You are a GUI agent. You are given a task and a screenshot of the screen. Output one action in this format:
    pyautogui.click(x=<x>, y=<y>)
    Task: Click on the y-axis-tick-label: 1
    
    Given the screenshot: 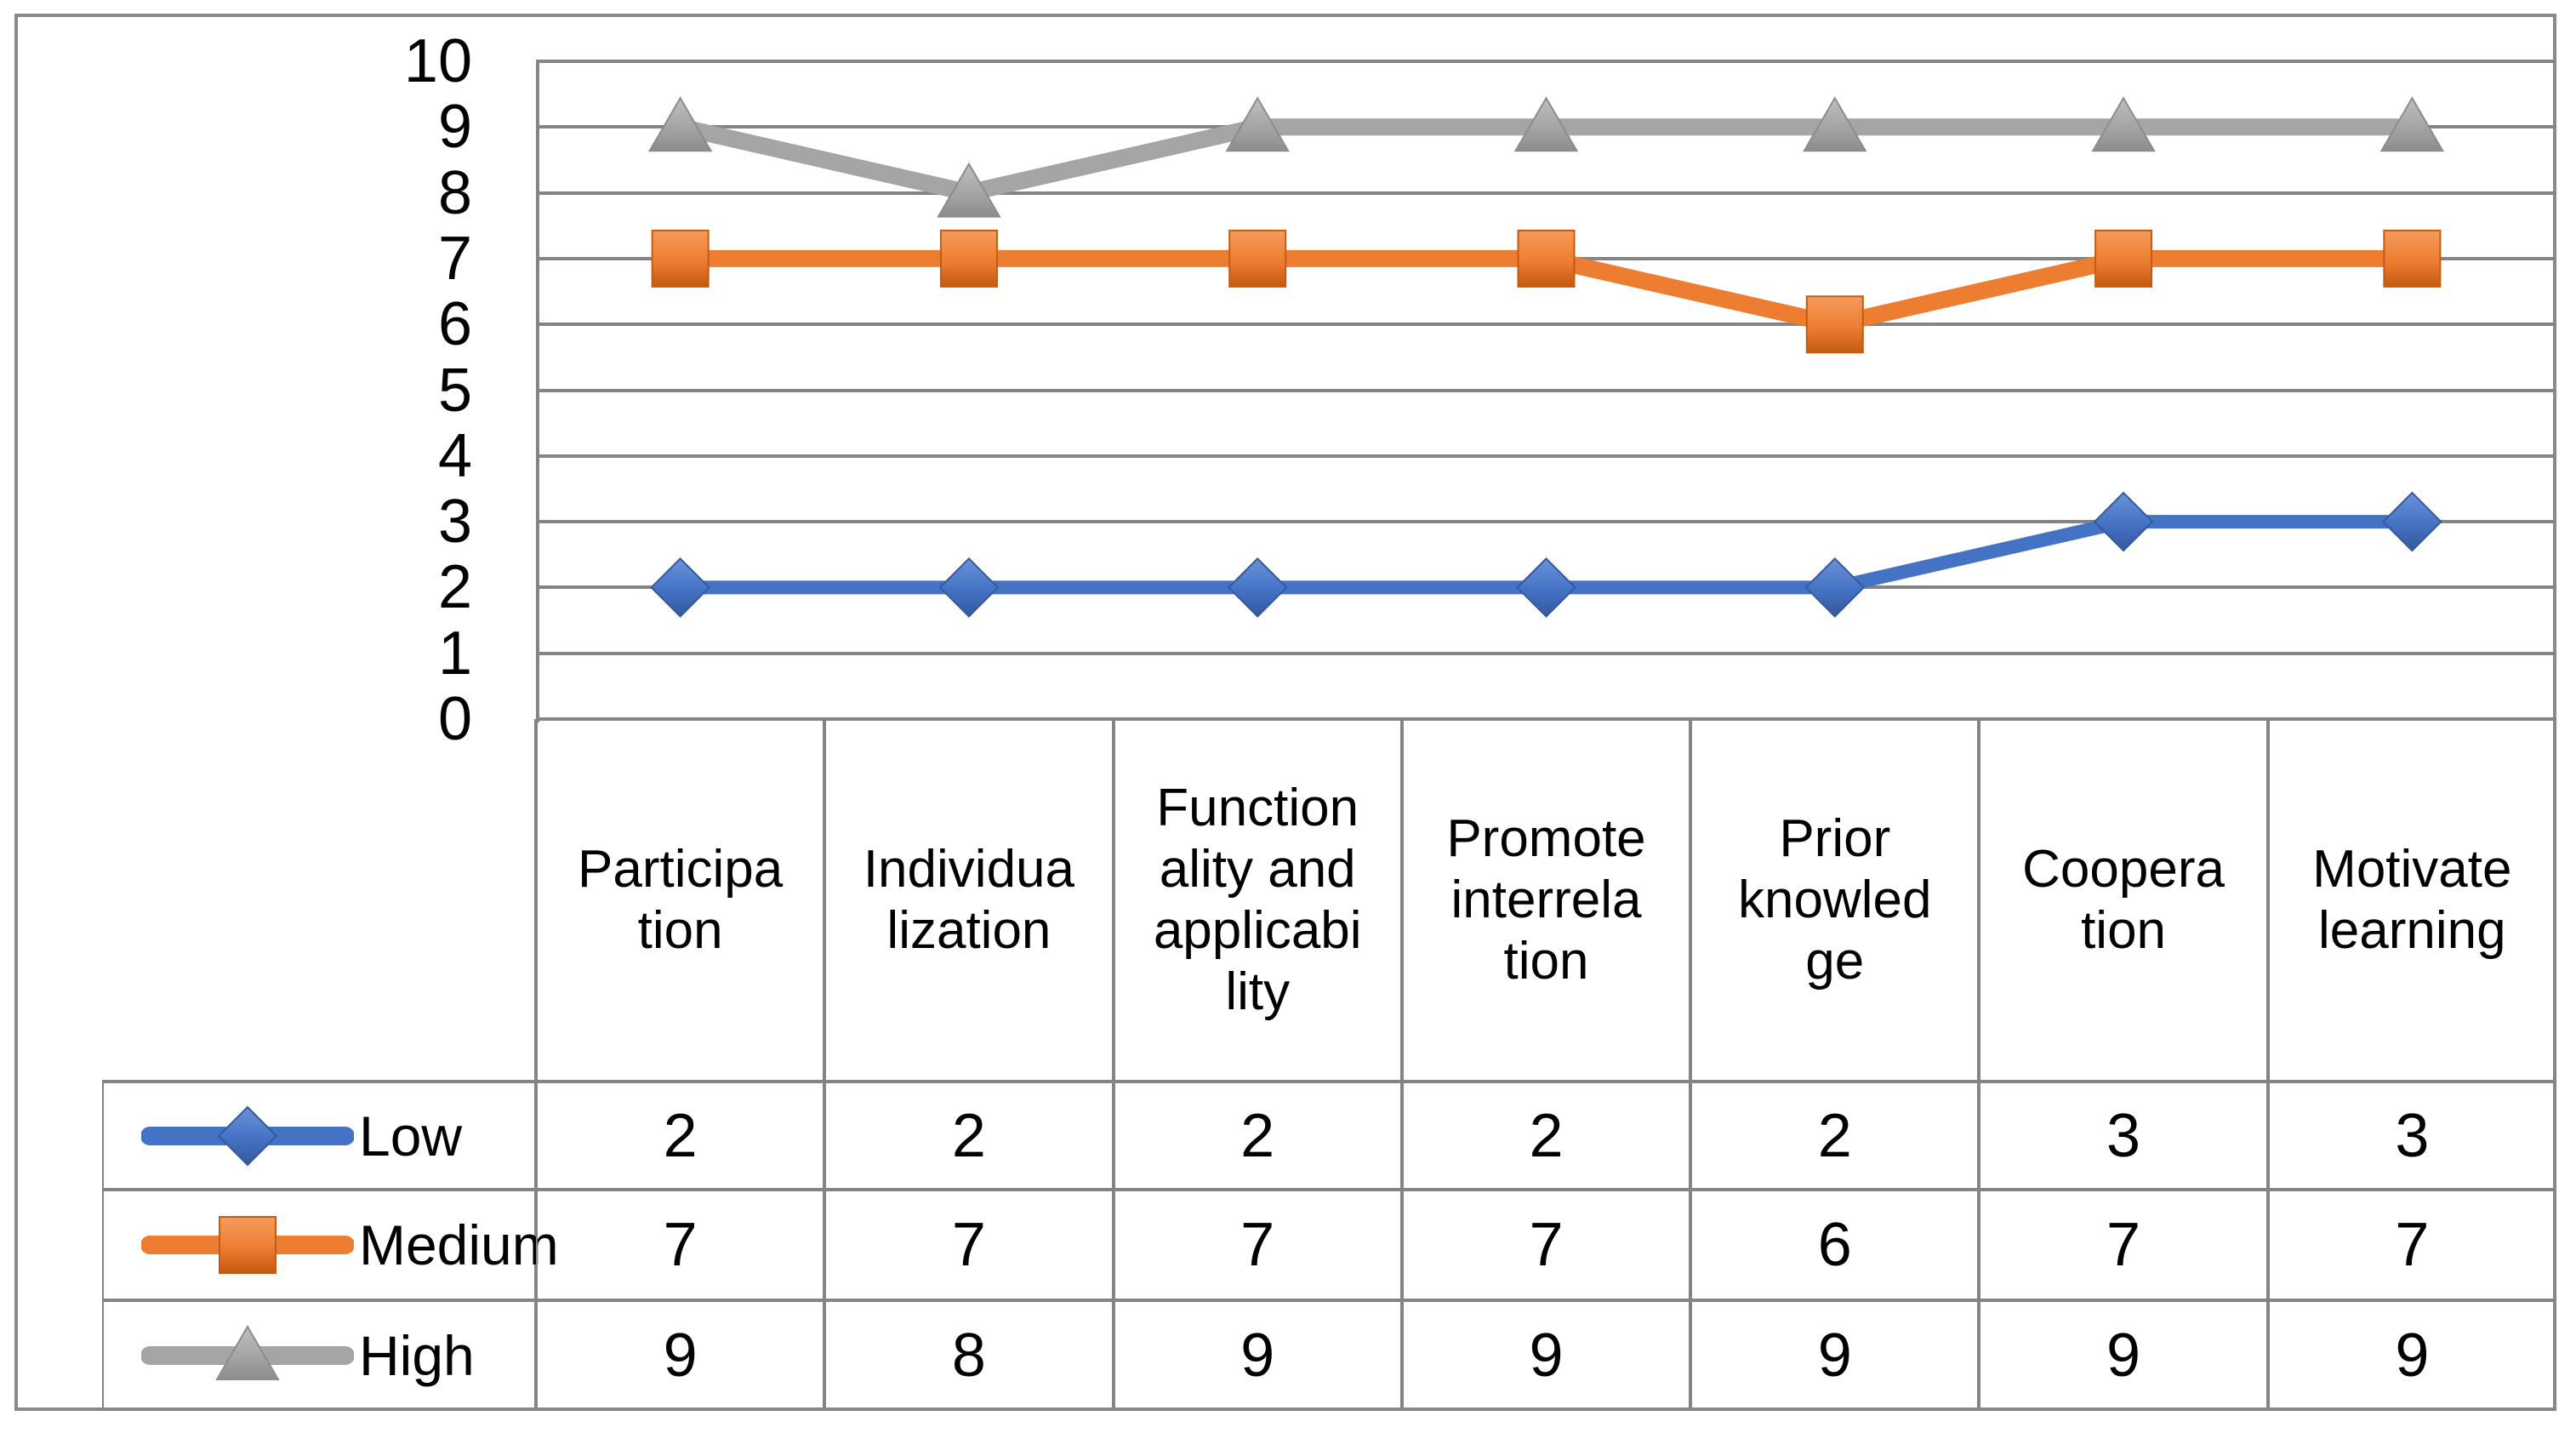 What is the action you would take?
    pyautogui.click(x=455, y=653)
    